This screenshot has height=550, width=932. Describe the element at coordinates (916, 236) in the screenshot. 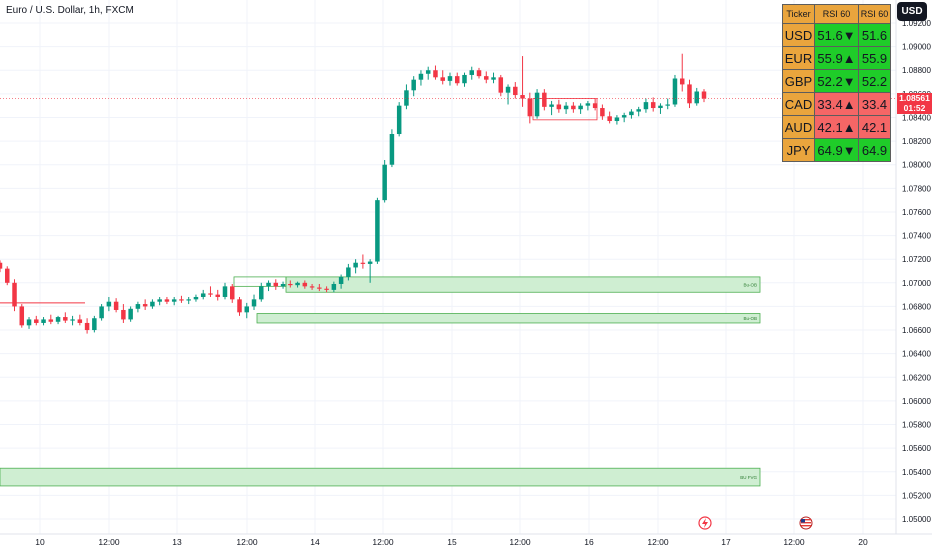

I see `y-tick-label: 1.07400` at that location.